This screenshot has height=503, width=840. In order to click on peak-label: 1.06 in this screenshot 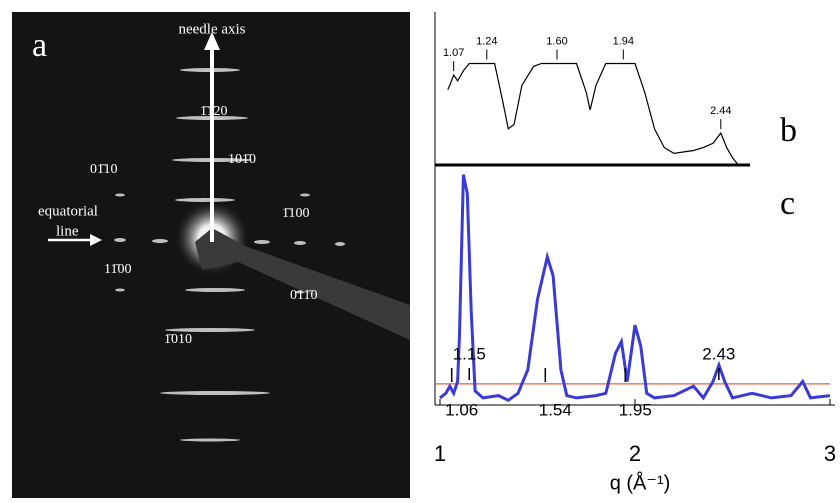, I will do `click(461, 409)`.